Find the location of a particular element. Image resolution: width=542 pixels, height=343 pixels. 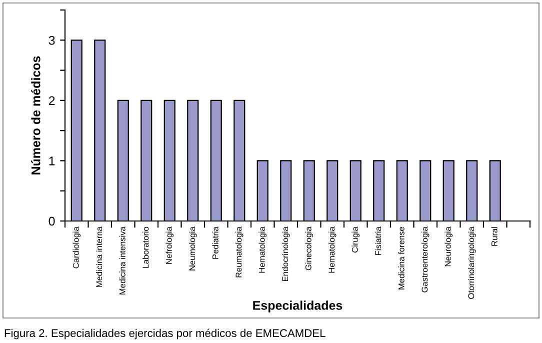

x-axis-title: Especialidades is located at coordinates (297, 306).